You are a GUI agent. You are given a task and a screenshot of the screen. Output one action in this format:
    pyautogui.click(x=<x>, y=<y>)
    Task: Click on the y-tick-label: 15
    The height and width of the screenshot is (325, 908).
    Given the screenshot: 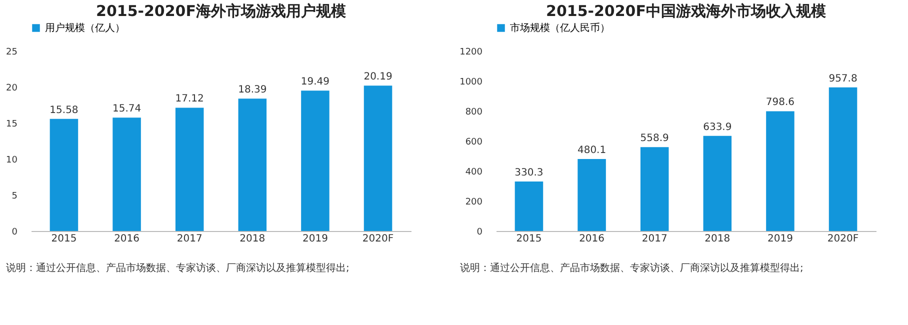 What is the action you would take?
    pyautogui.click(x=12, y=125)
    